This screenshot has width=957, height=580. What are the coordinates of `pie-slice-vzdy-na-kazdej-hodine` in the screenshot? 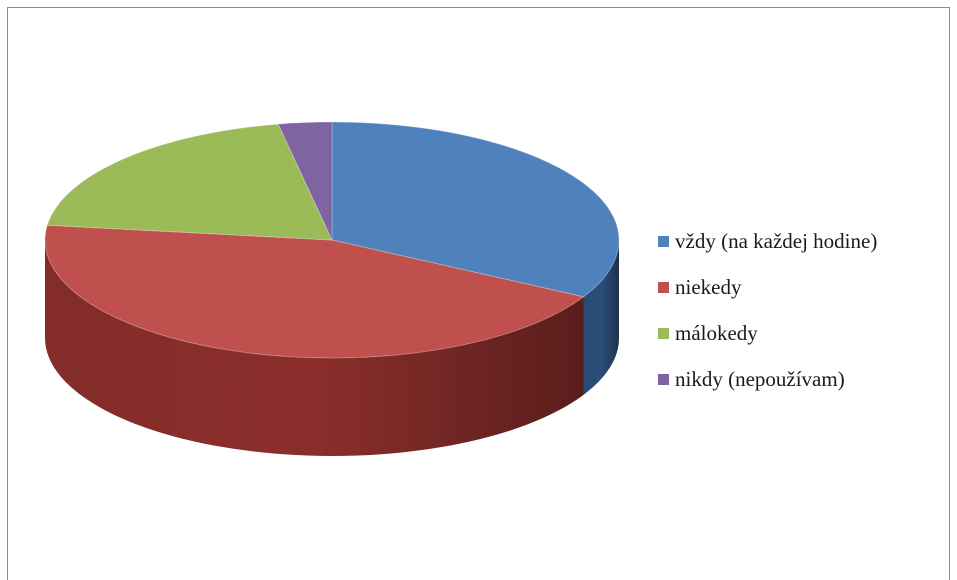 It's located at (475, 209).